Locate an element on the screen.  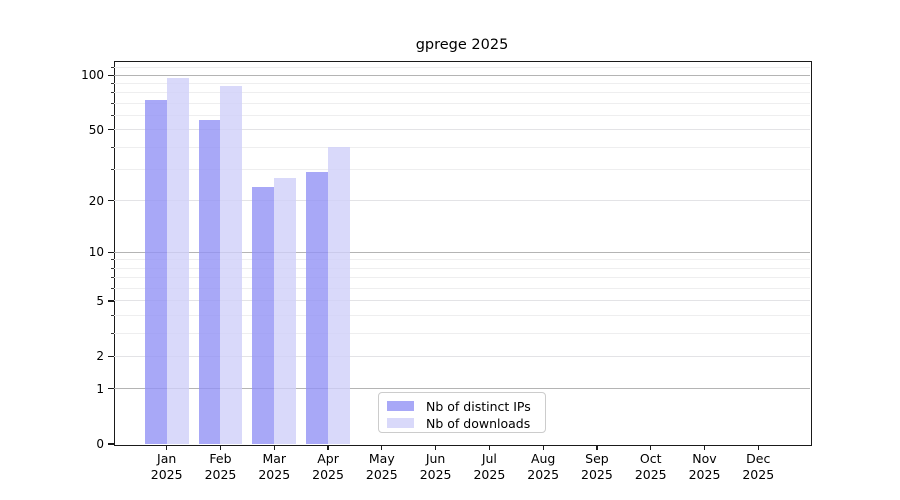
chart-title: gprege 2025 is located at coordinates (462, 45).